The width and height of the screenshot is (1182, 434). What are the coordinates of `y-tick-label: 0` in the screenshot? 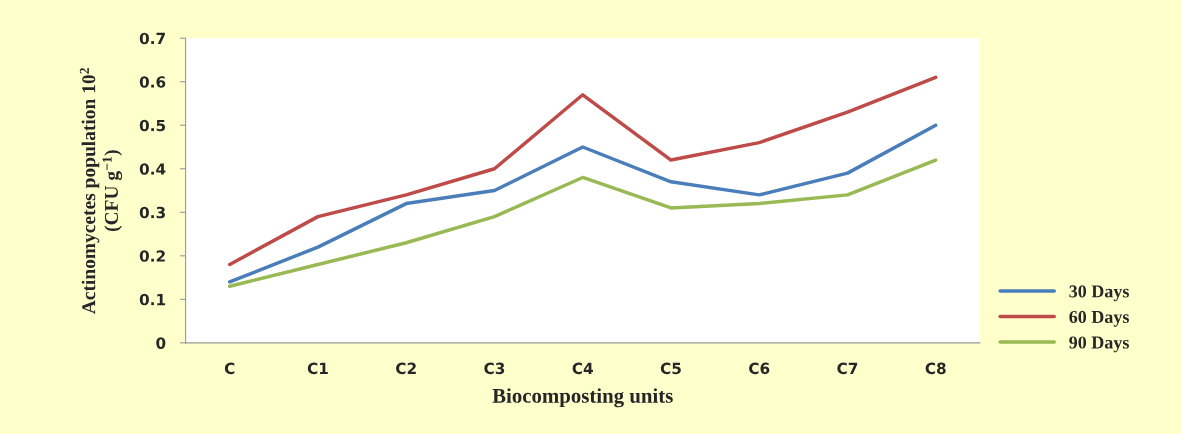 It's located at (161, 343).